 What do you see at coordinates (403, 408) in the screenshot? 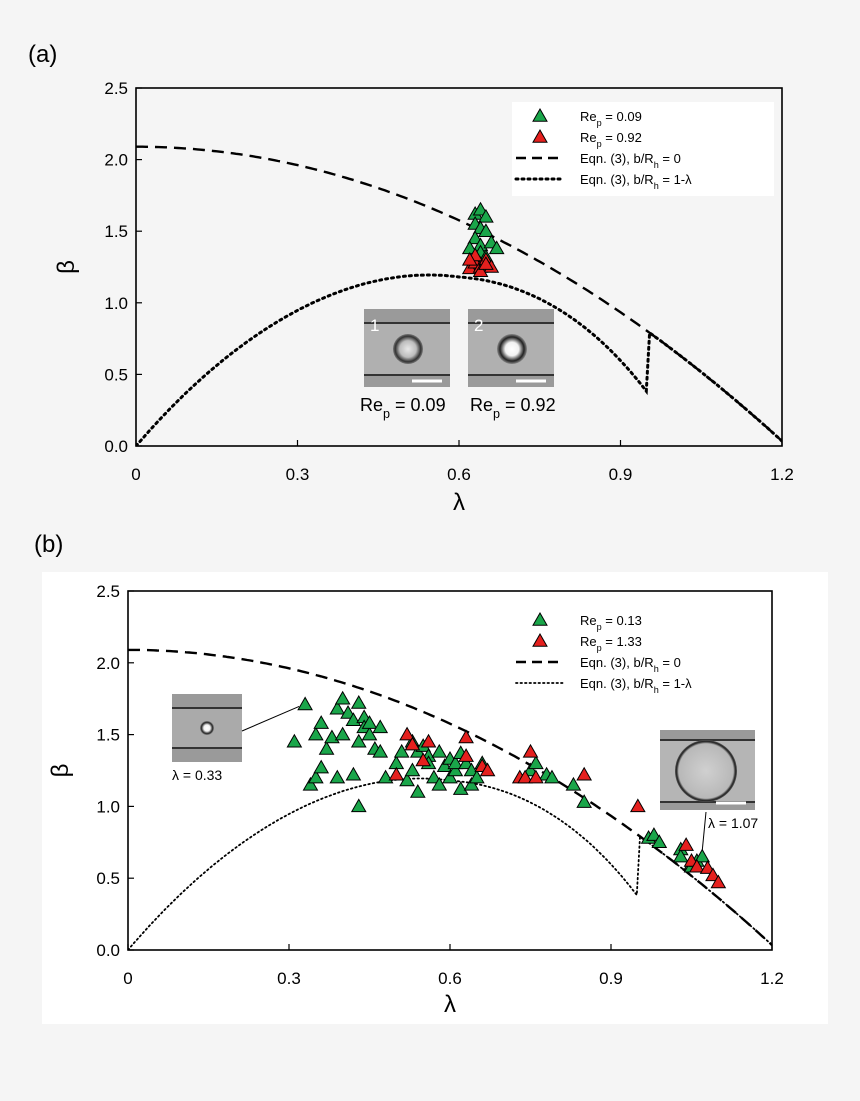
I see `inset-caption: Rep = 0.09` at bounding box center [403, 408].